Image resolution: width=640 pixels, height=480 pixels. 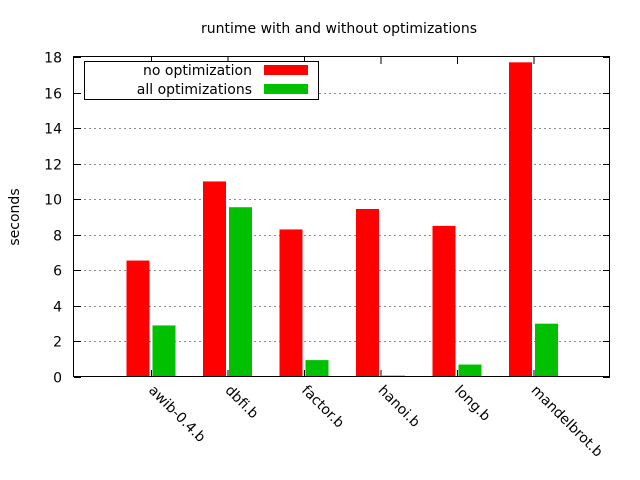 What do you see at coordinates (197, 71) in the screenshot?
I see `legend-label: no optimization` at bounding box center [197, 71].